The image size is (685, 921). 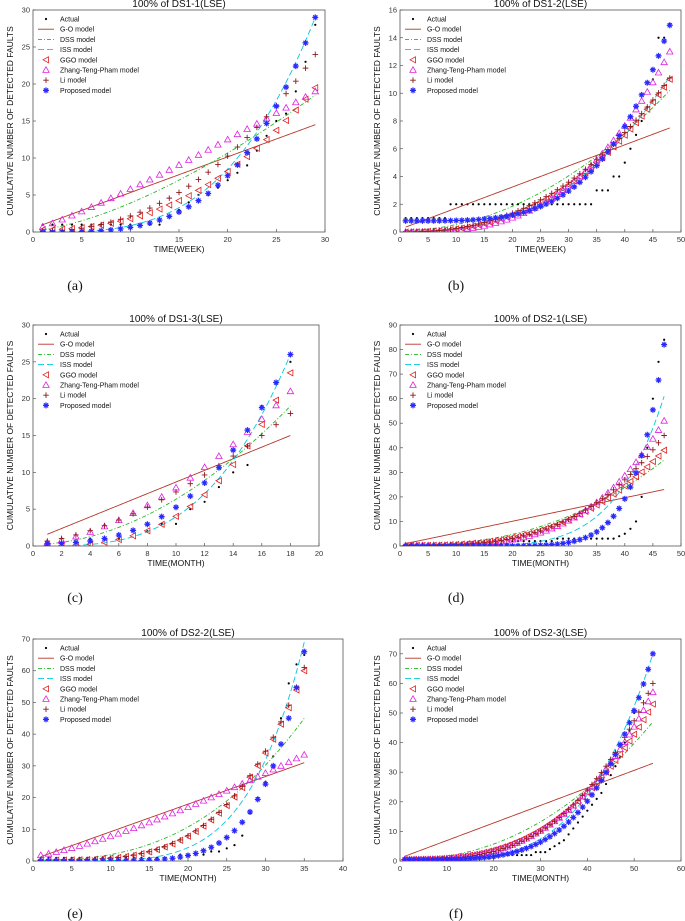 I want to click on x-tick-label: 25, so click(x=540, y=239).